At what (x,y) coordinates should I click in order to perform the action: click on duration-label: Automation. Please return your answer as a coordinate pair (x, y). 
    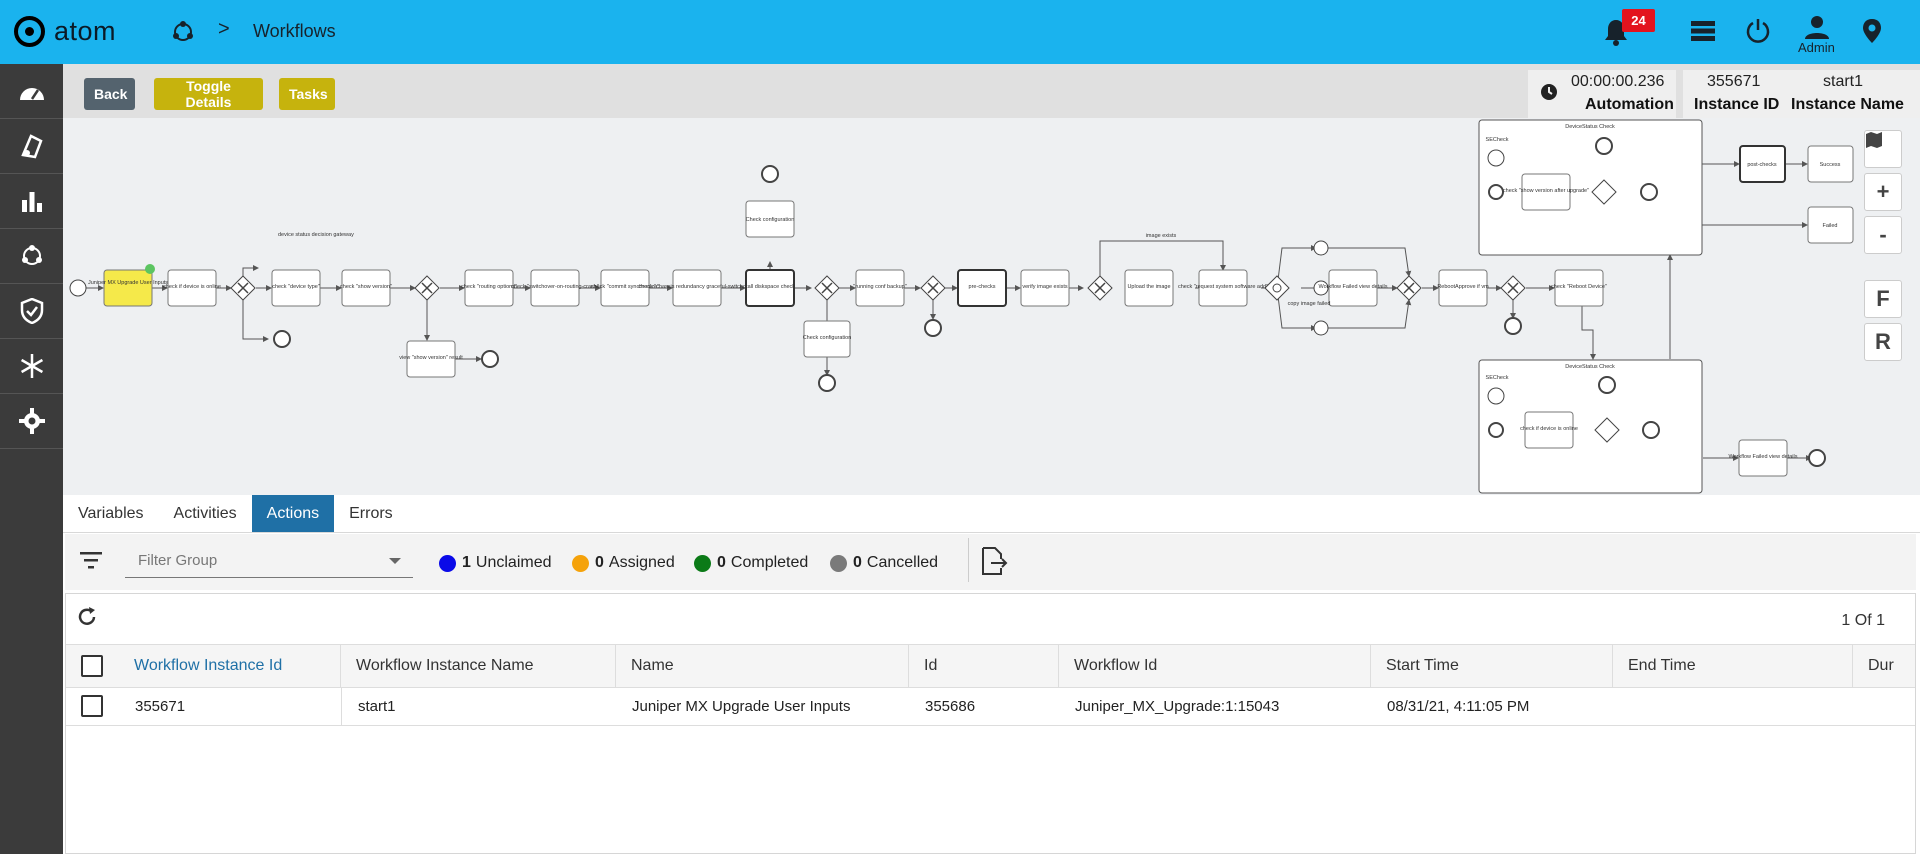
    Looking at the image, I should click on (1629, 104).